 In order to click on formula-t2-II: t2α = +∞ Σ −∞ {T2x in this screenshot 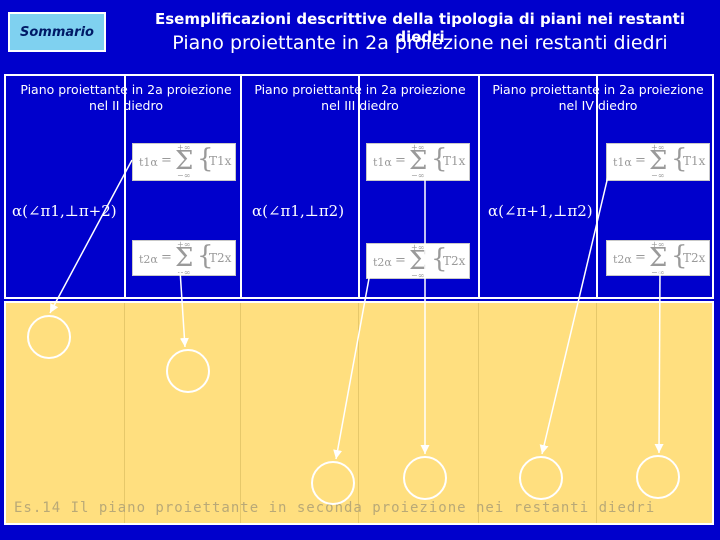, I will do `click(184, 258)`.